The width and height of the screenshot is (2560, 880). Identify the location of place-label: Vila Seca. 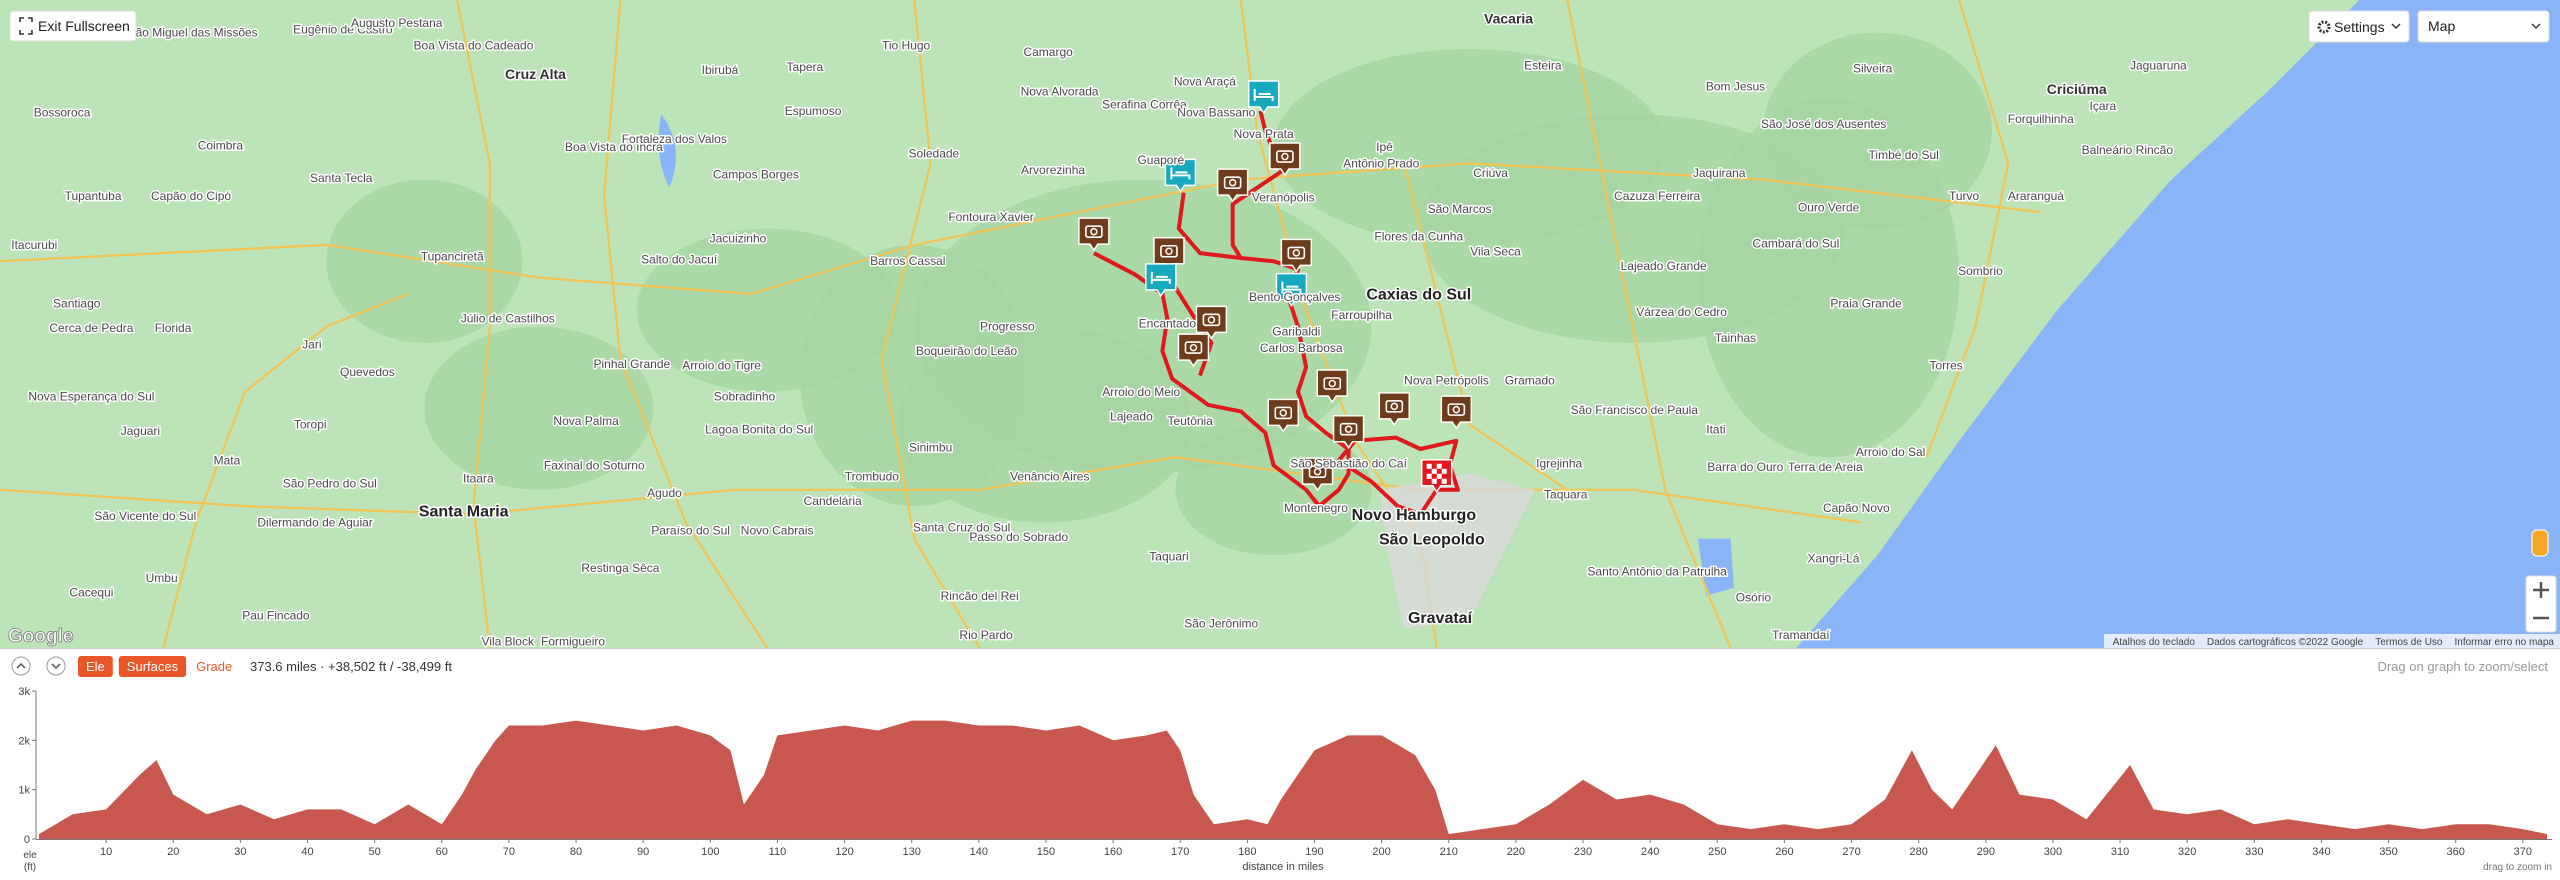
(1495, 251).